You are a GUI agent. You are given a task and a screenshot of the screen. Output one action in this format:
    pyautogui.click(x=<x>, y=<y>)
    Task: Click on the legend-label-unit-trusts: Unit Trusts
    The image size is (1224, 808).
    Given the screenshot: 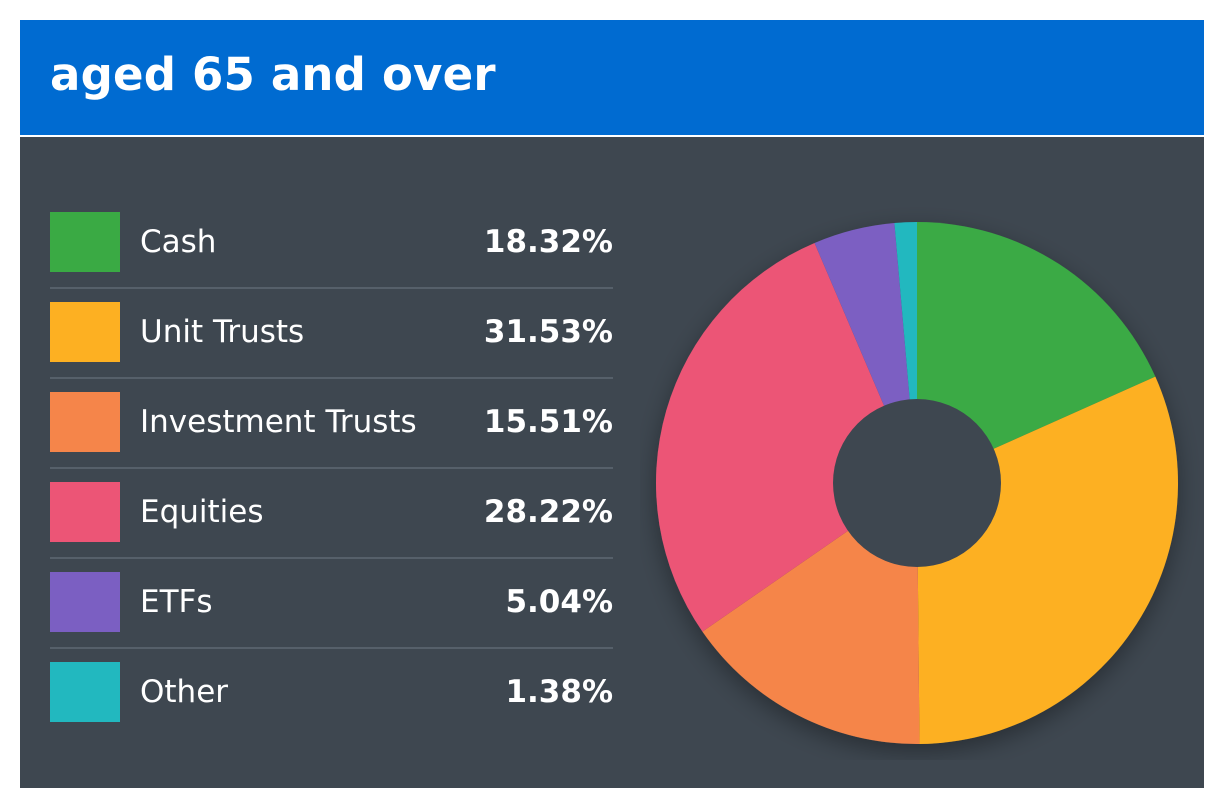 What is the action you would take?
    pyautogui.click(x=222, y=332)
    